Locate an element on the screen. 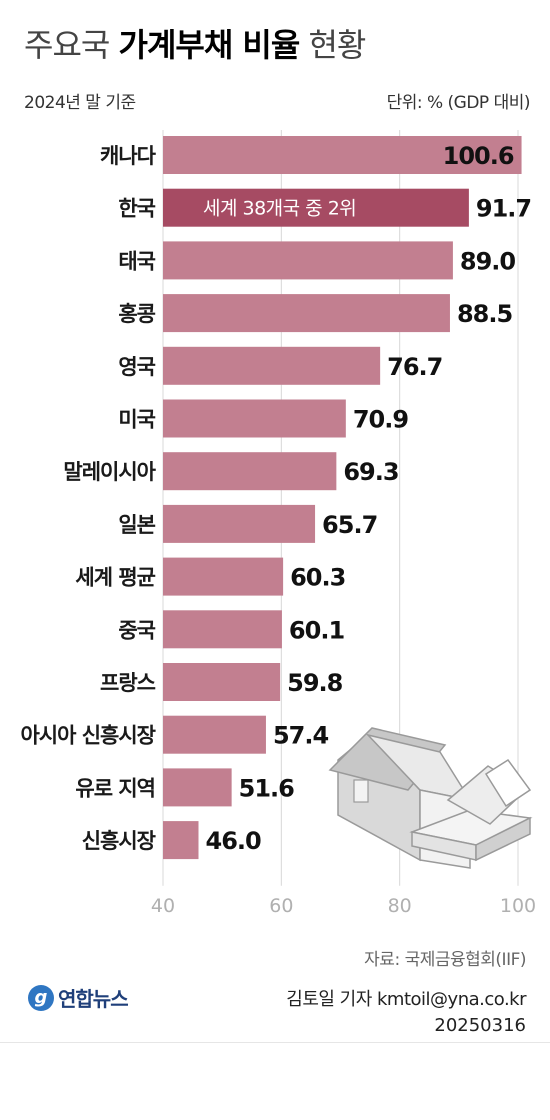 The width and height of the screenshot is (550, 1120). x-tick-label: 60 is located at coordinates (281, 906).